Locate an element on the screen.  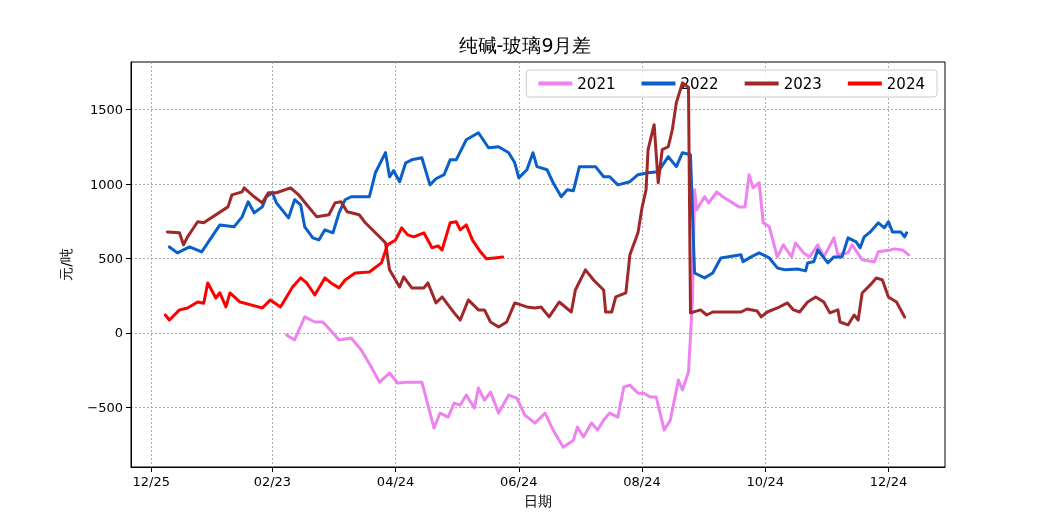
line-series is located at coordinates (334, 271).